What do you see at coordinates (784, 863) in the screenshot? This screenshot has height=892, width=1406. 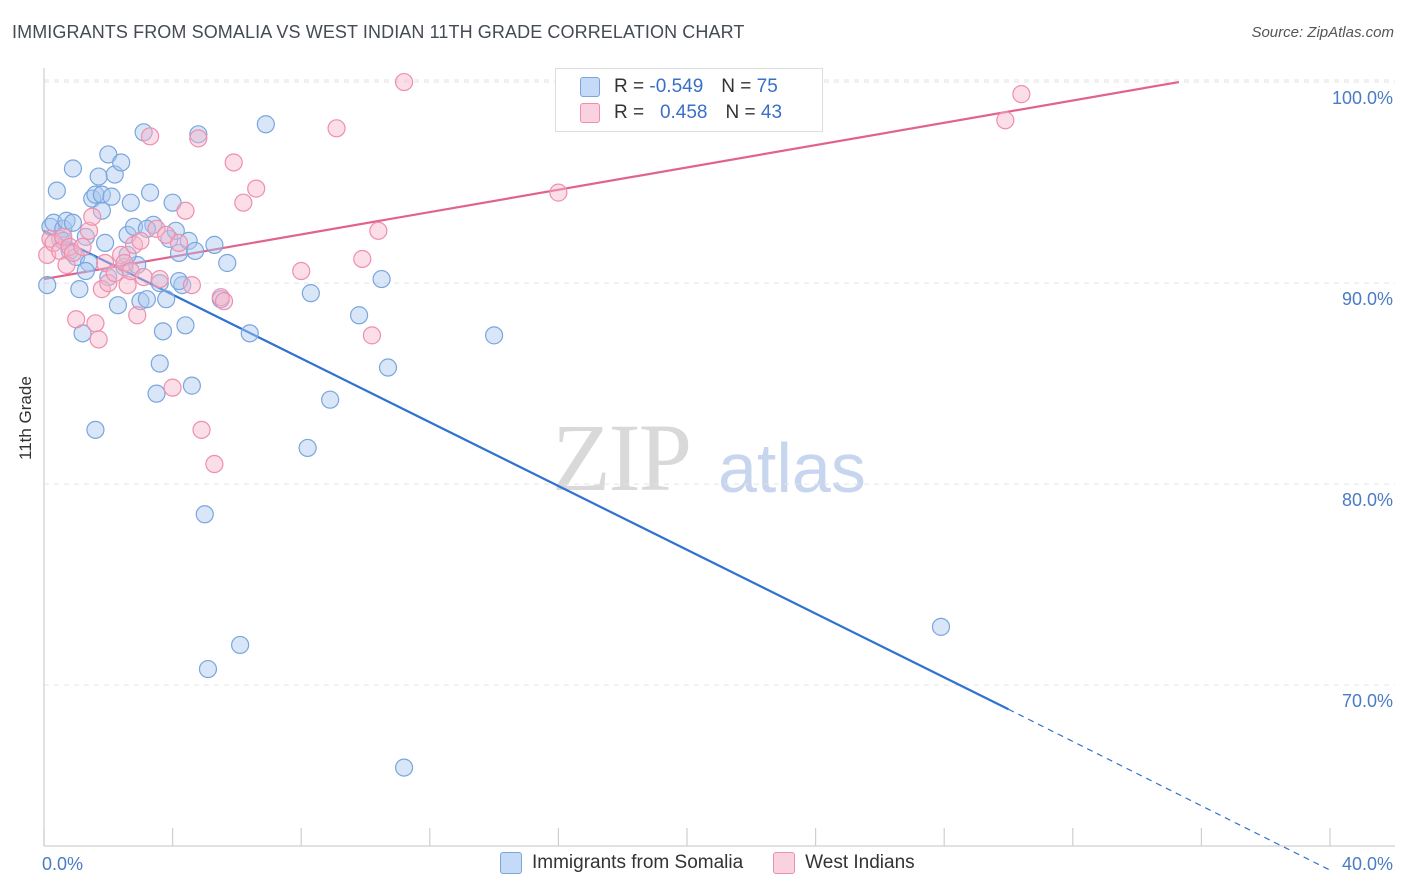 I see `series-swatch-westindians` at bounding box center [784, 863].